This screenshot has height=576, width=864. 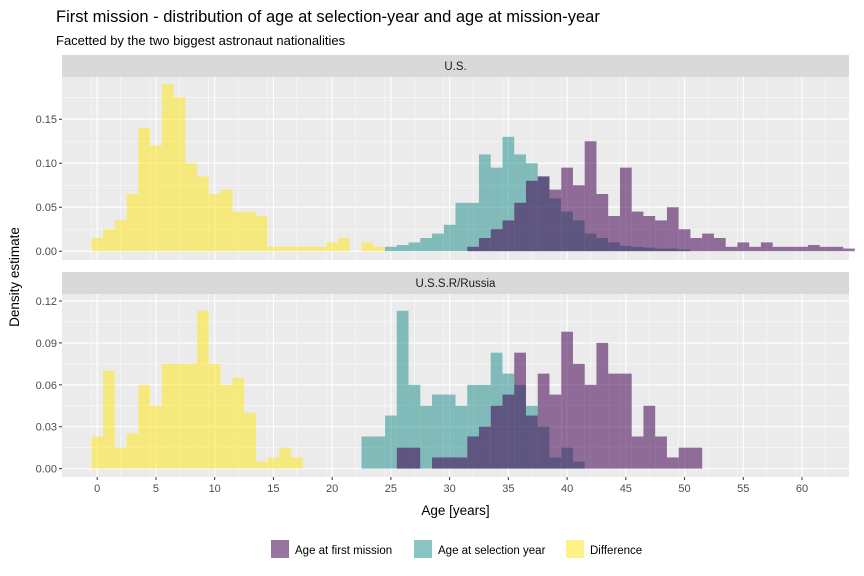 I want to click on x-axis: 0 5 10 15 20 25 30 35 40 45 50 55 60, so click(x=451, y=486).